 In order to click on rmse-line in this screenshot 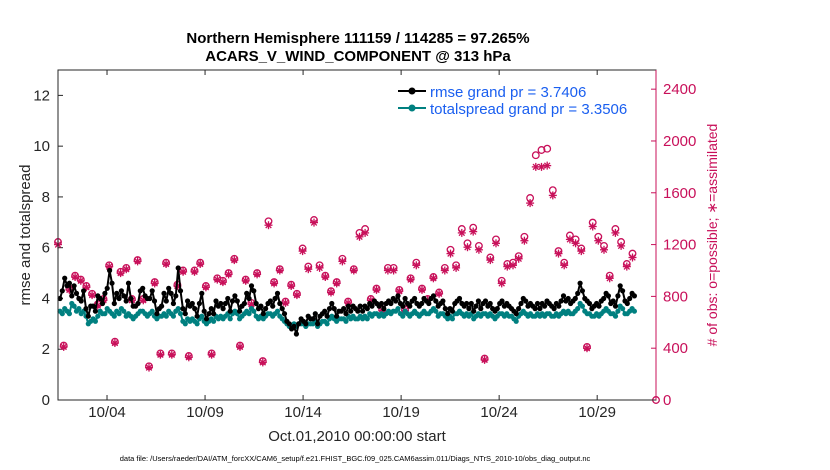, I will do `click(347, 301)`.